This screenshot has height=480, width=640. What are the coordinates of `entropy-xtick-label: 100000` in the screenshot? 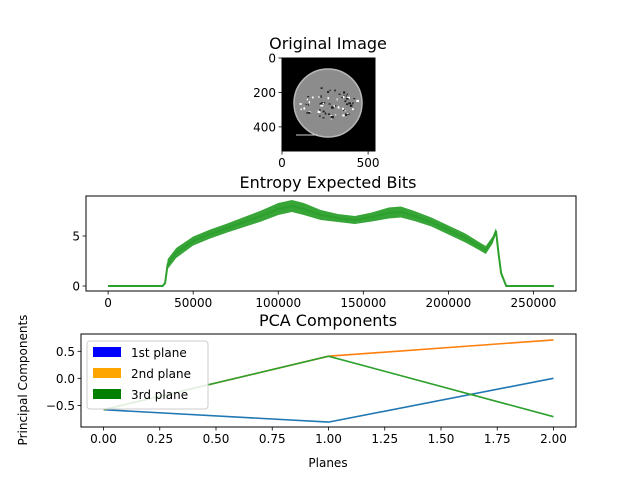 It's located at (278, 303).